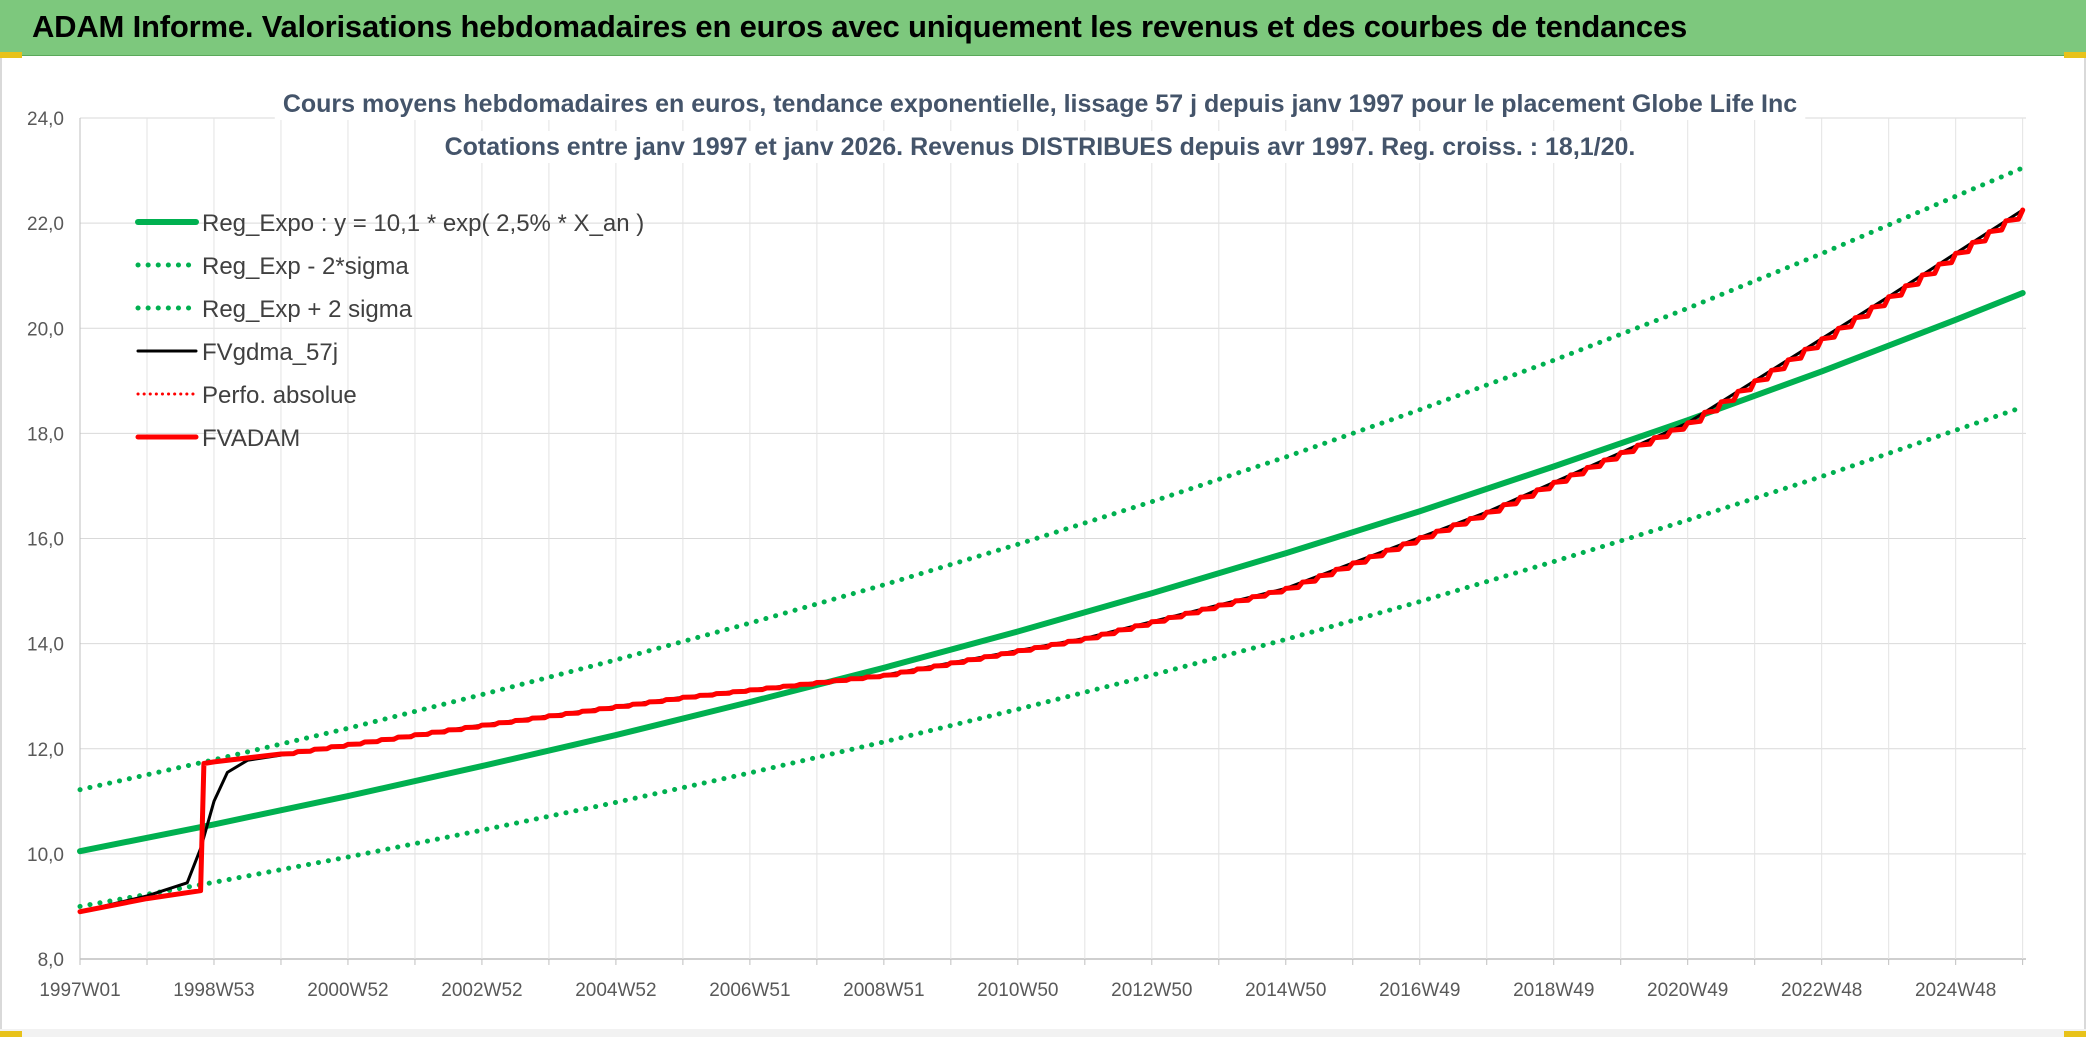 The width and height of the screenshot is (2086, 1037). I want to click on bottom-strip, so click(1043, 1033).